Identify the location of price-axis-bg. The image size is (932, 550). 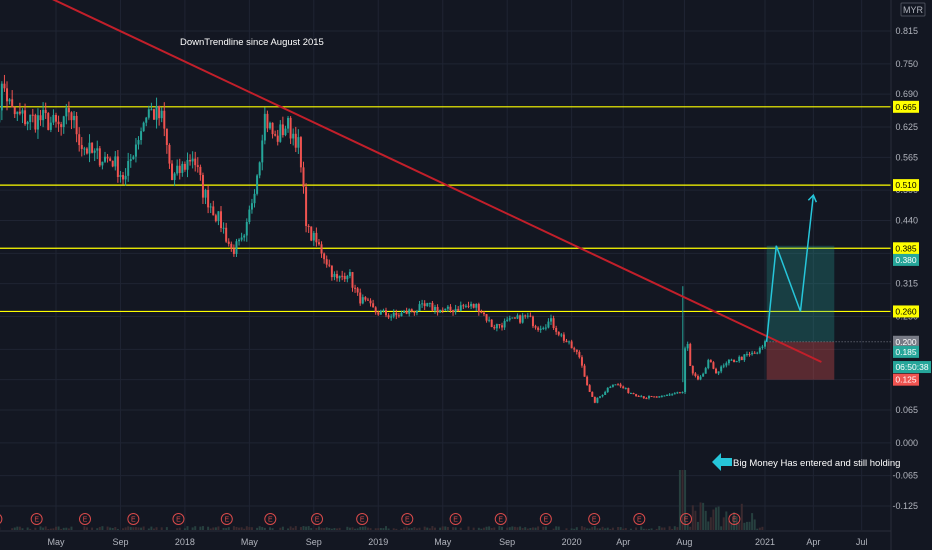
(911, 275).